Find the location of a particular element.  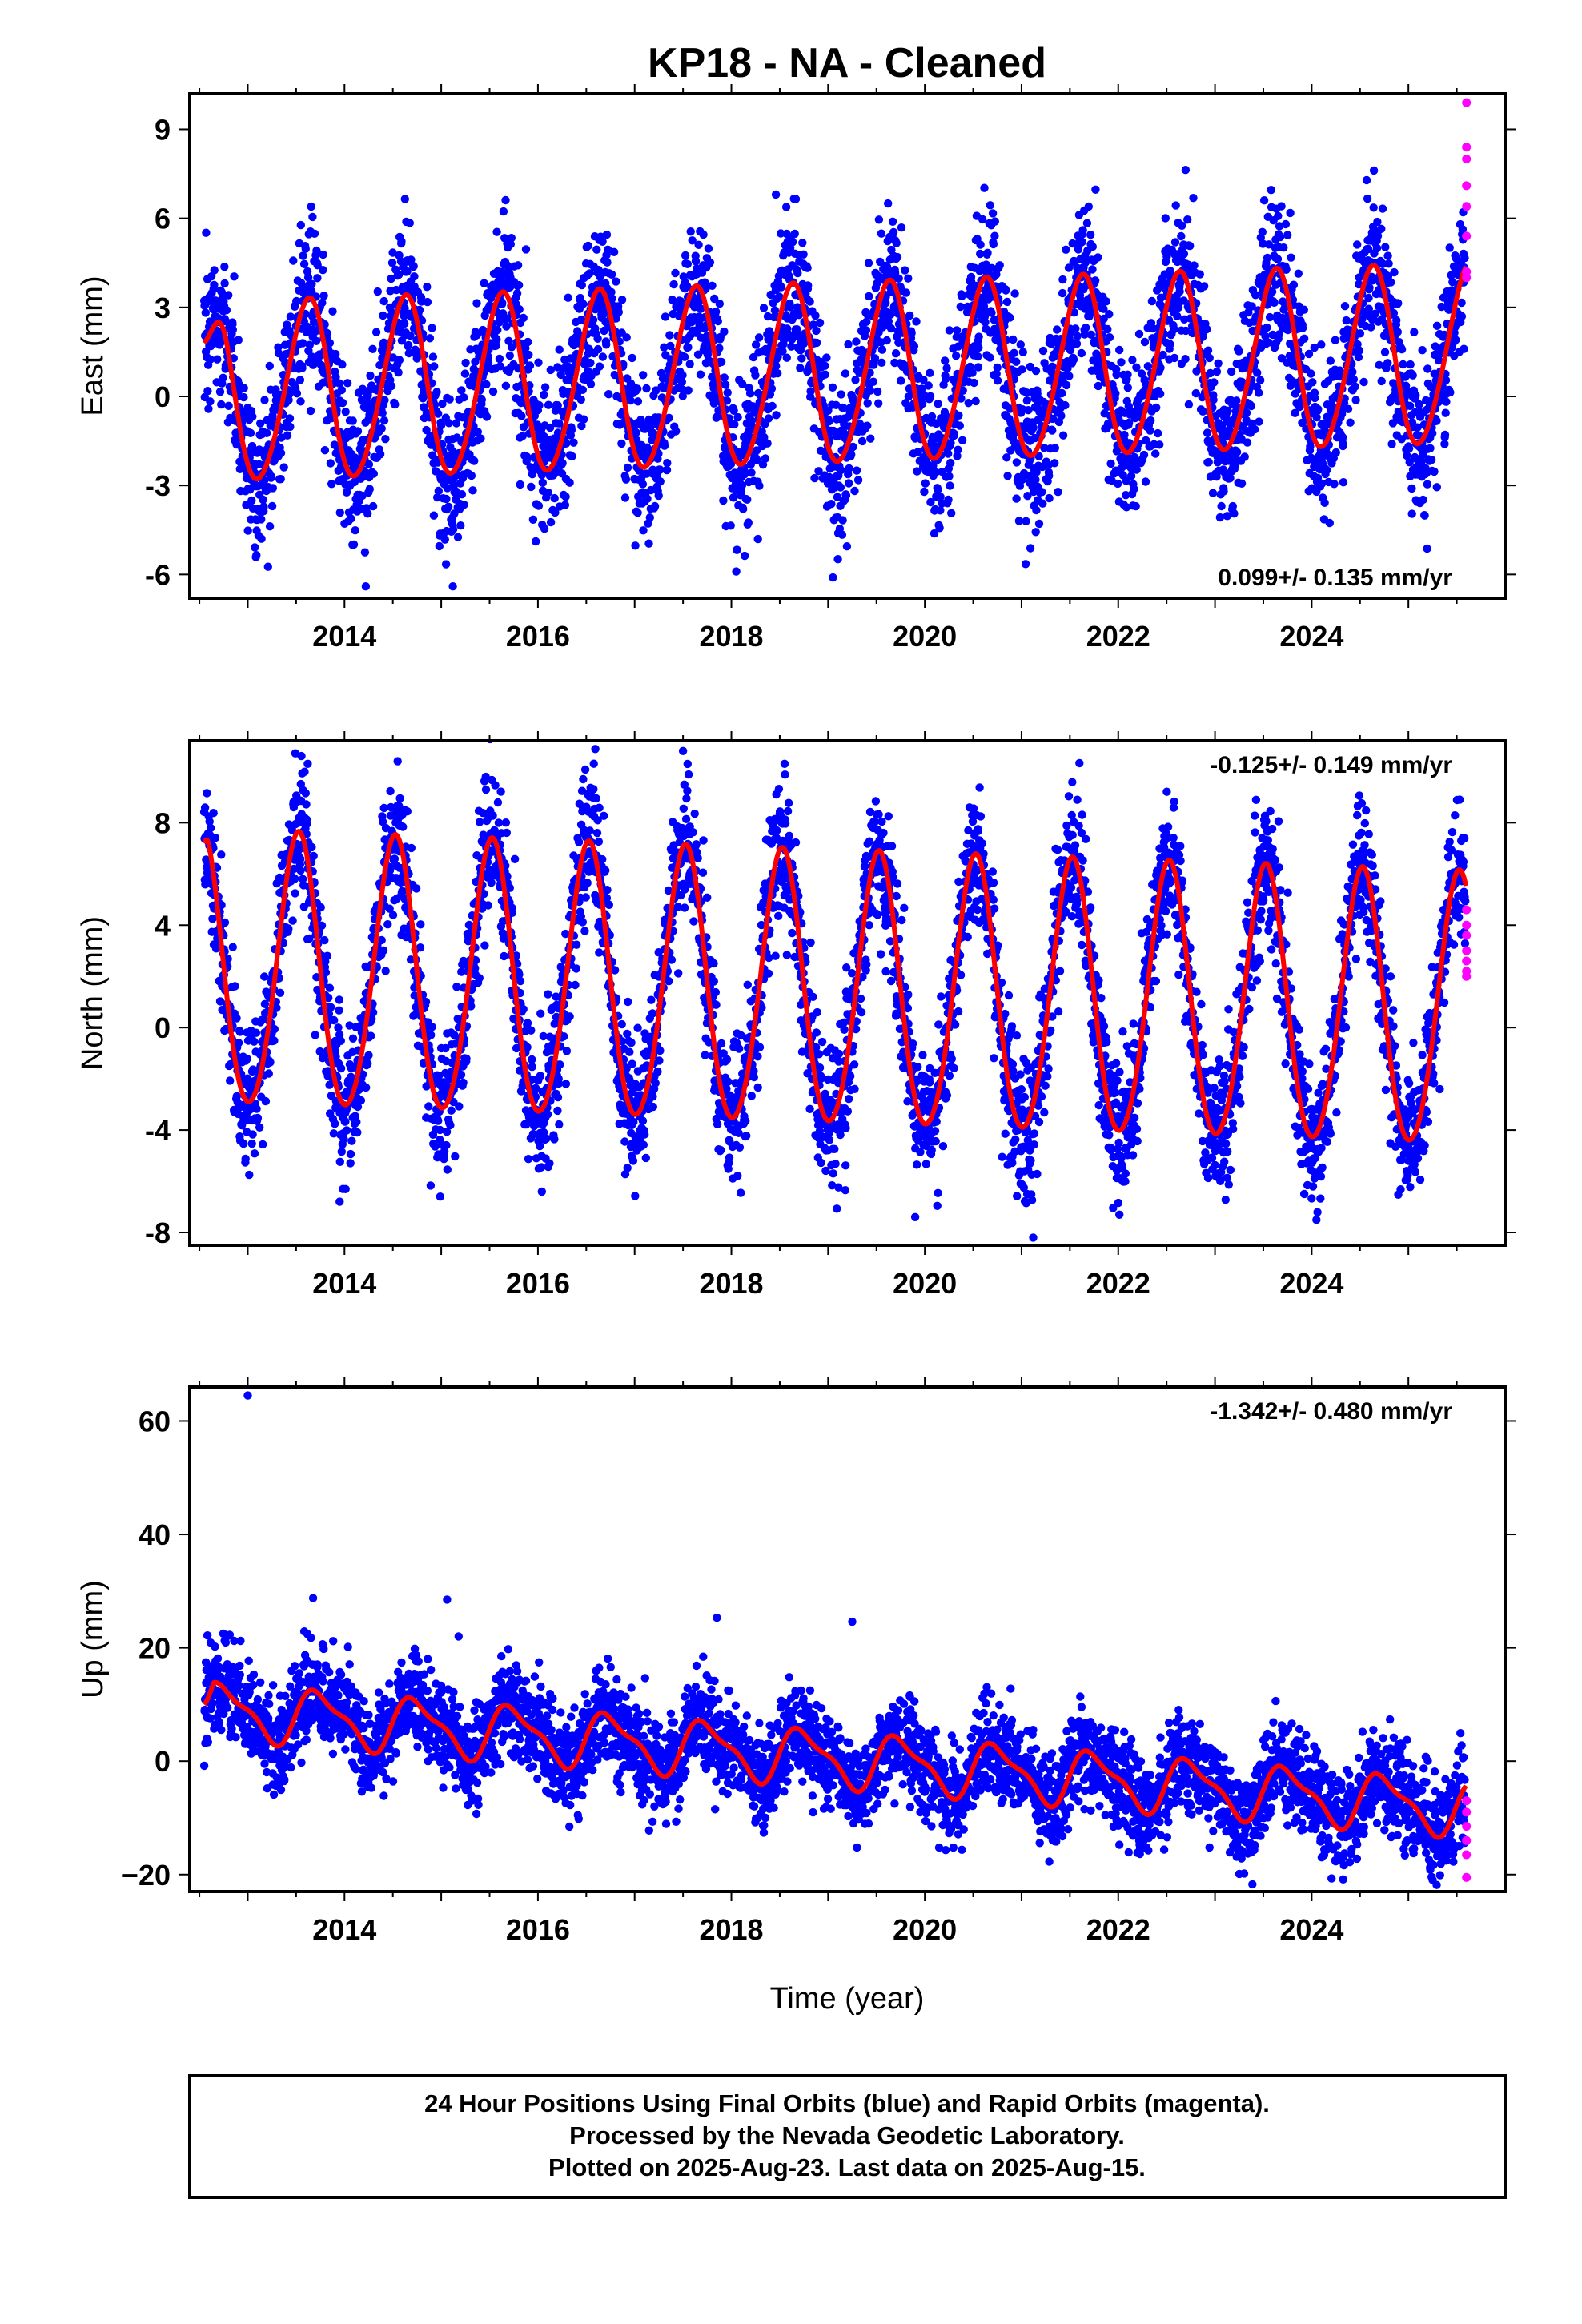

rate-annotation-east: 0.099+/- 0.135 mm/yr is located at coordinates (1335, 578).